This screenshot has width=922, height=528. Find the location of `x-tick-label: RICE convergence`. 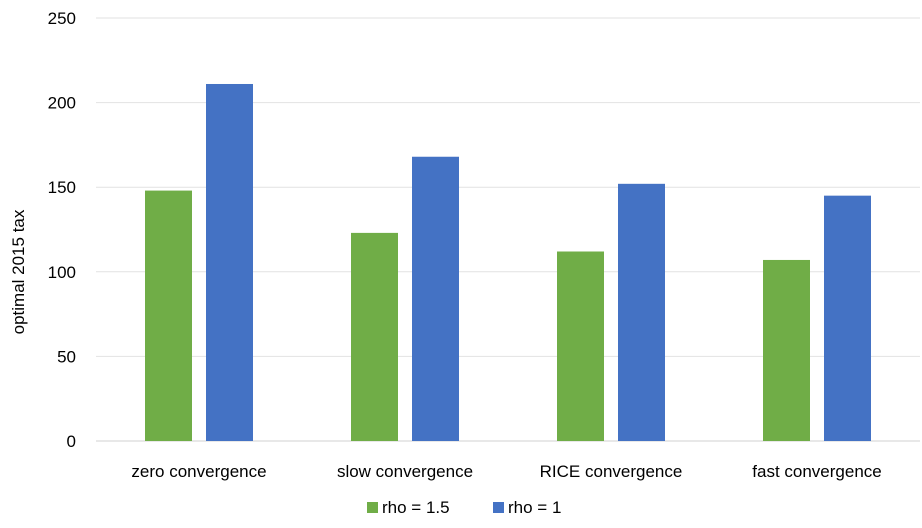

x-tick-label: RICE convergence is located at coordinates (611, 471).